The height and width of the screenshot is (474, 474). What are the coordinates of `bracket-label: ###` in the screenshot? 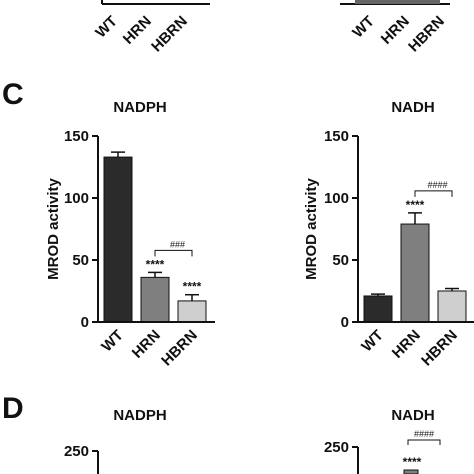 It's located at (177, 244).